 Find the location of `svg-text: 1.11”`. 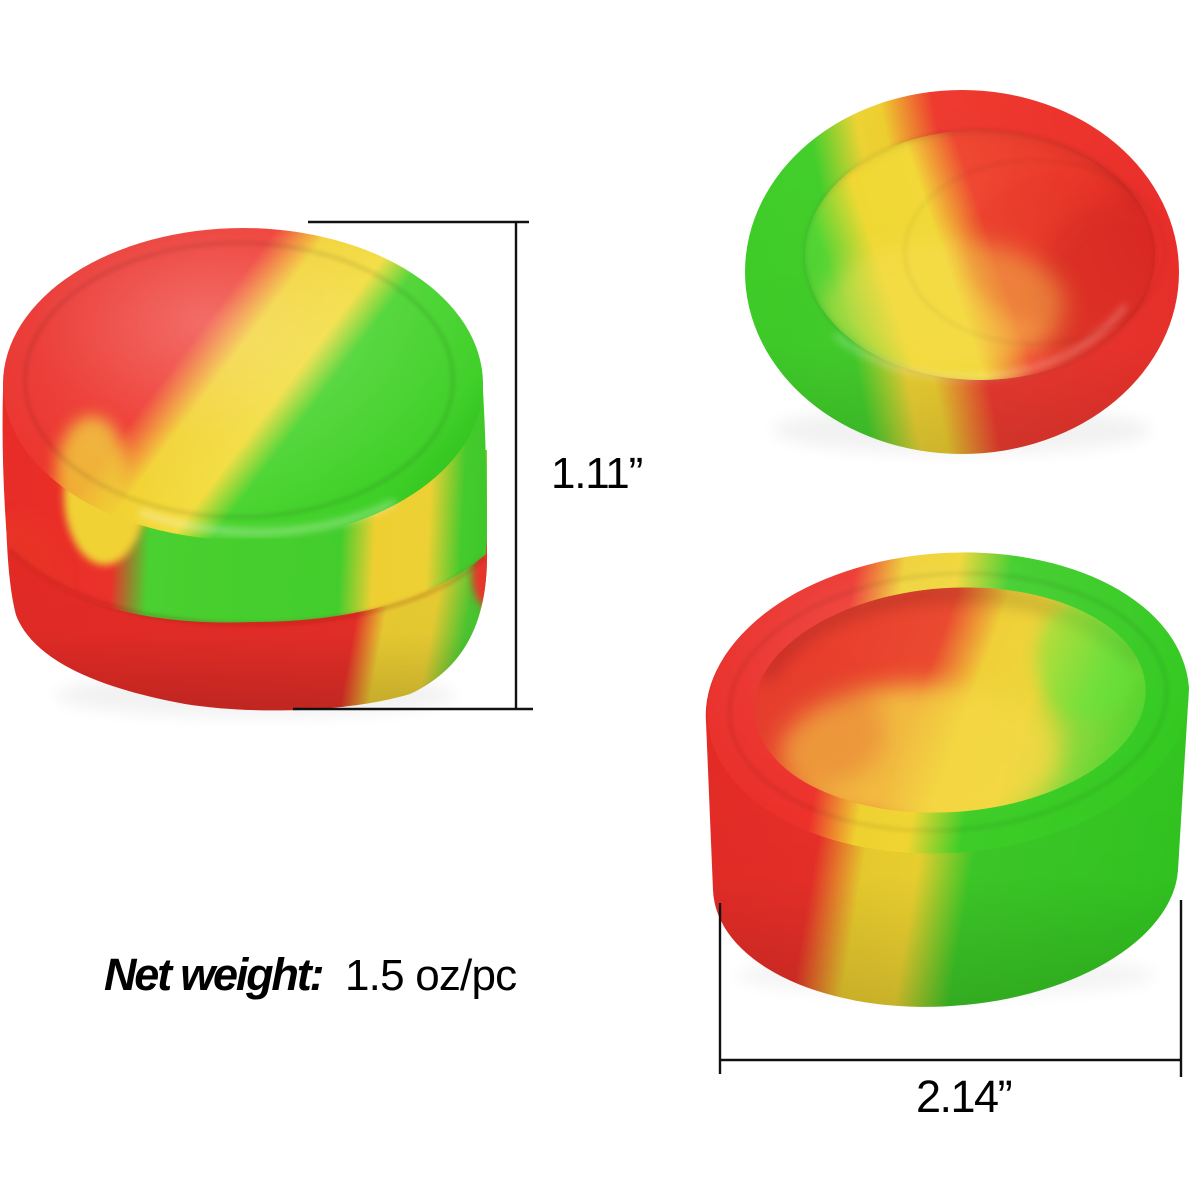

svg-text: 1.11” is located at coordinates (597, 473).